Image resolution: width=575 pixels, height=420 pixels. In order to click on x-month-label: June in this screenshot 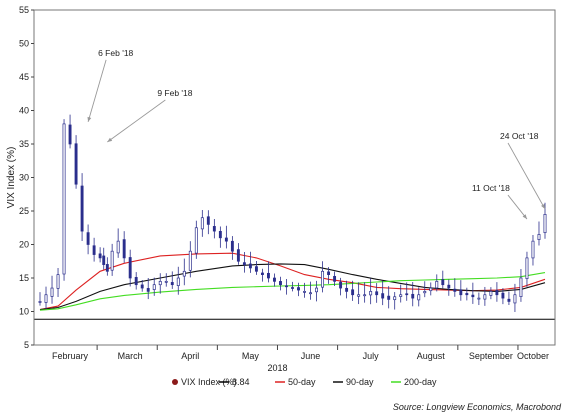, I will do `click(311, 356)`.